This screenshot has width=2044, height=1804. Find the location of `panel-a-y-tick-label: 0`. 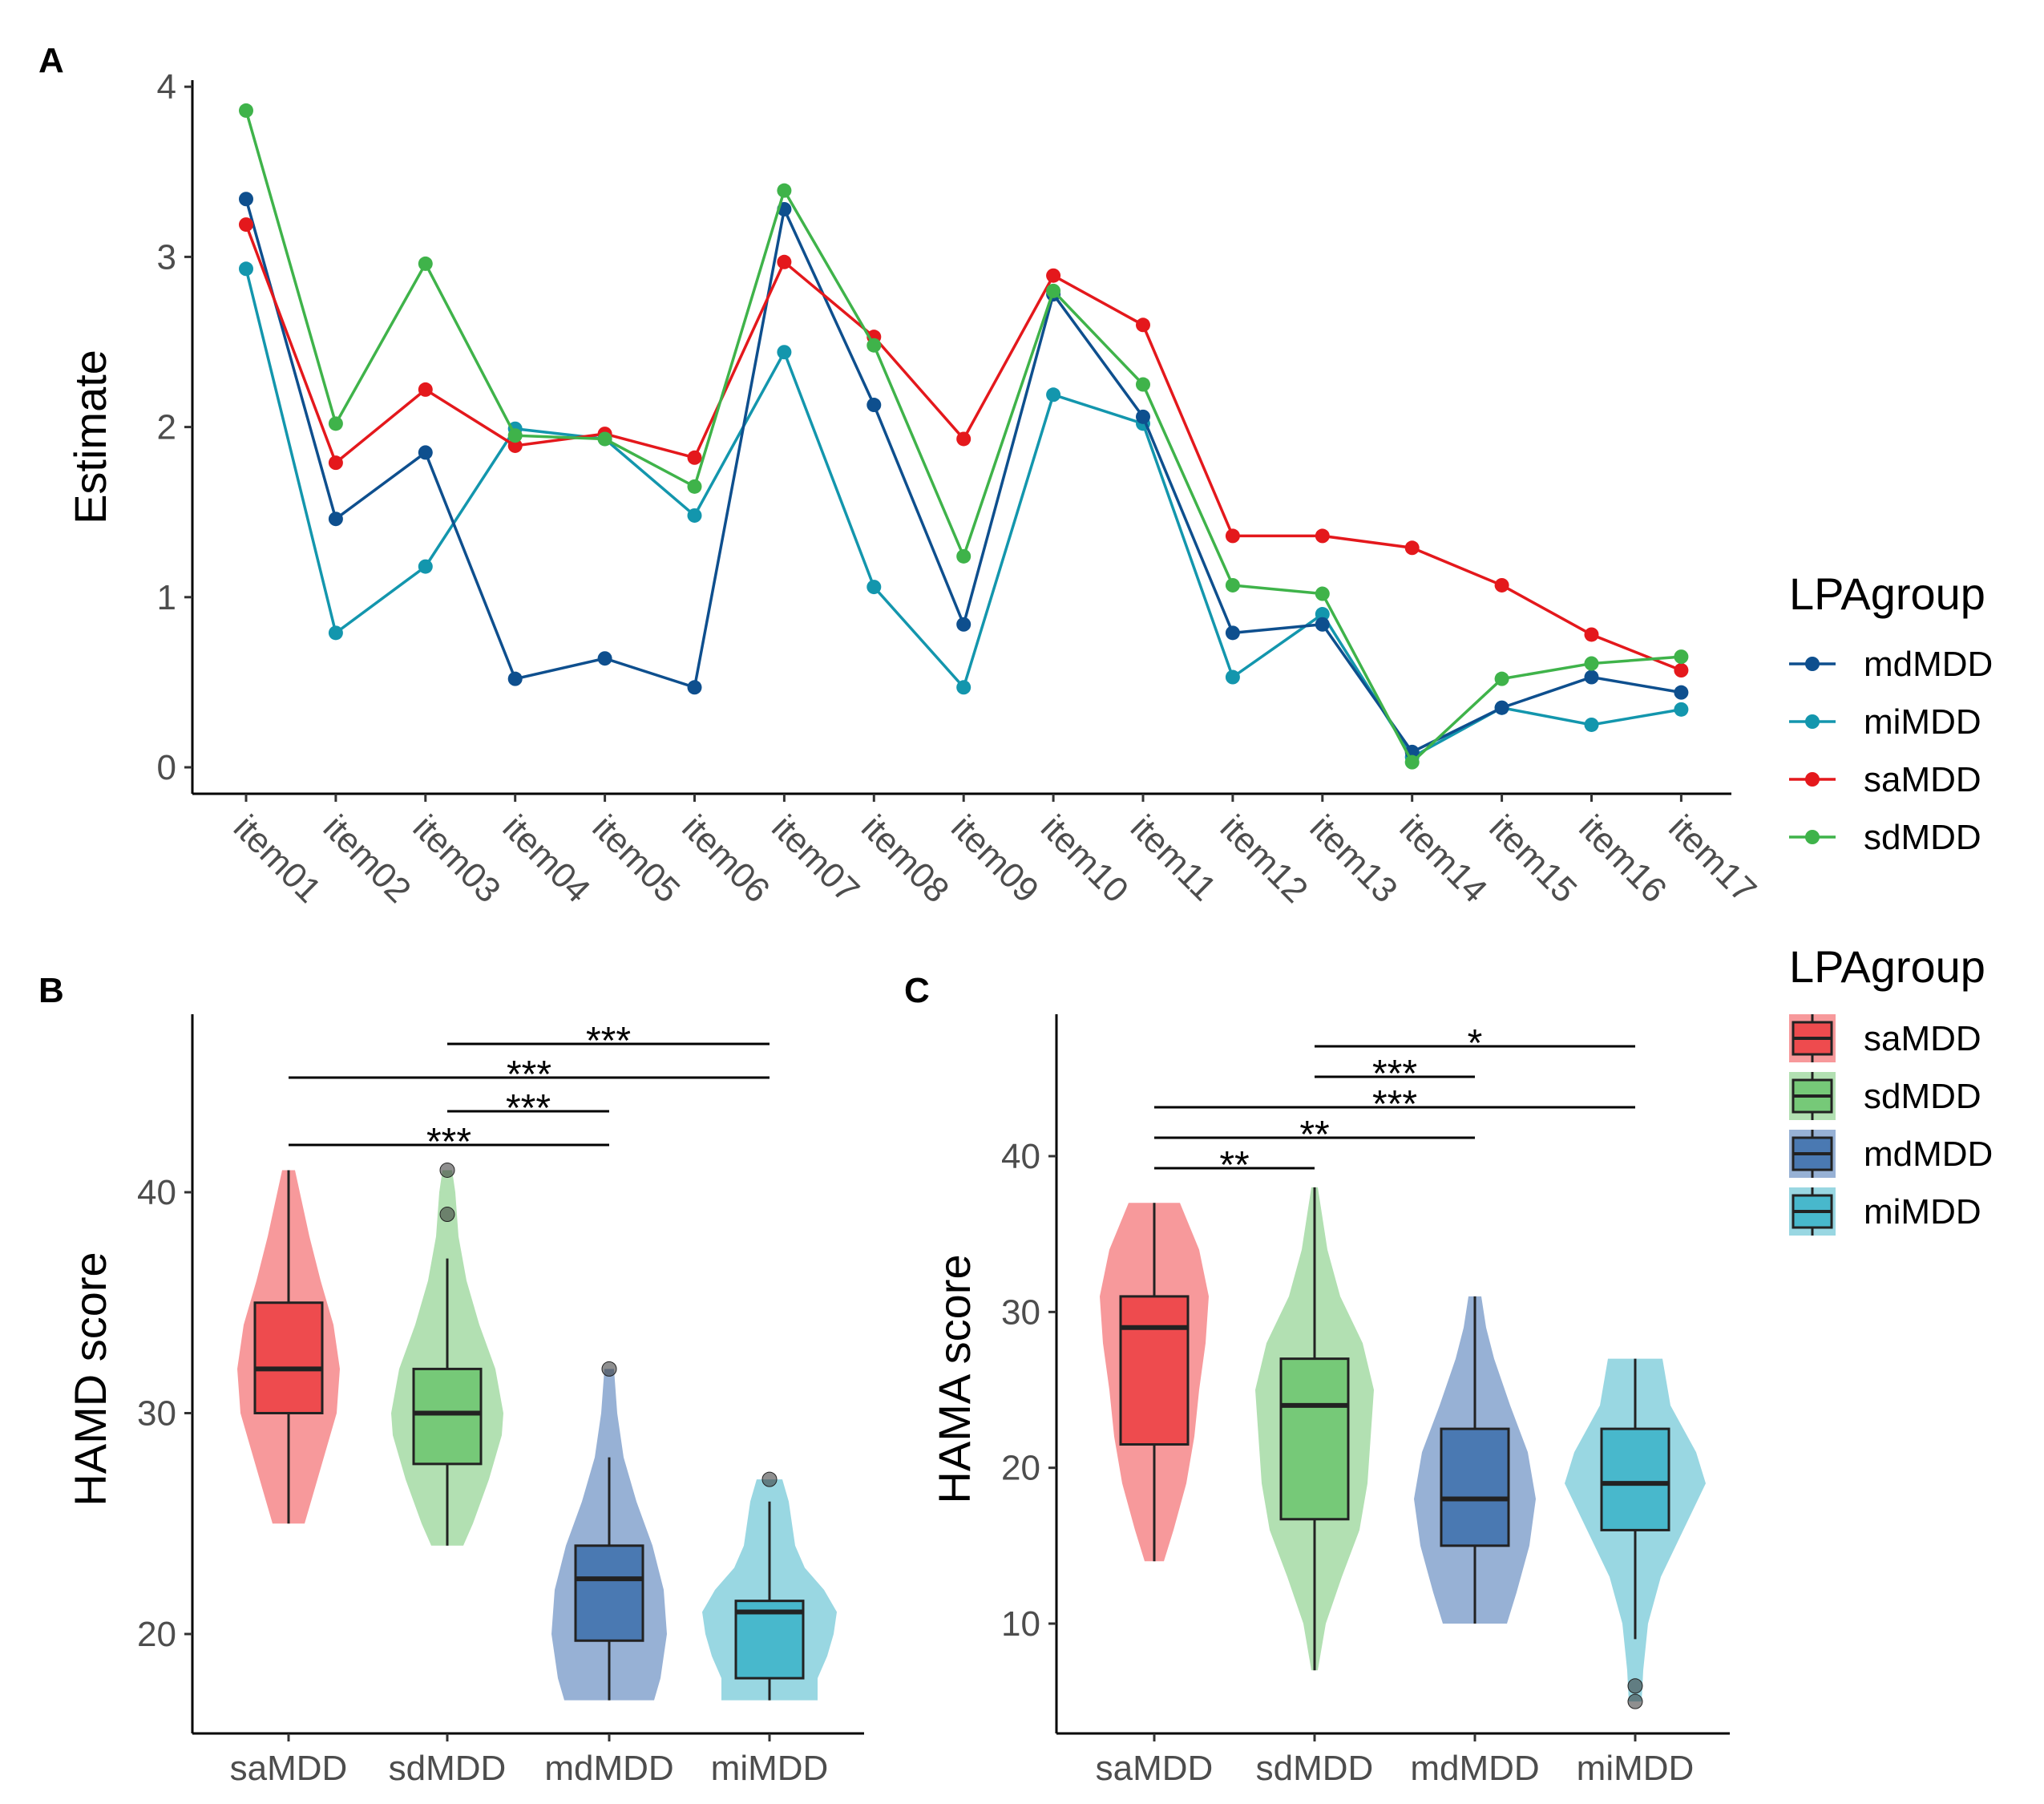

panel-a-y-tick-label: 0 is located at coordinates (166, 768).